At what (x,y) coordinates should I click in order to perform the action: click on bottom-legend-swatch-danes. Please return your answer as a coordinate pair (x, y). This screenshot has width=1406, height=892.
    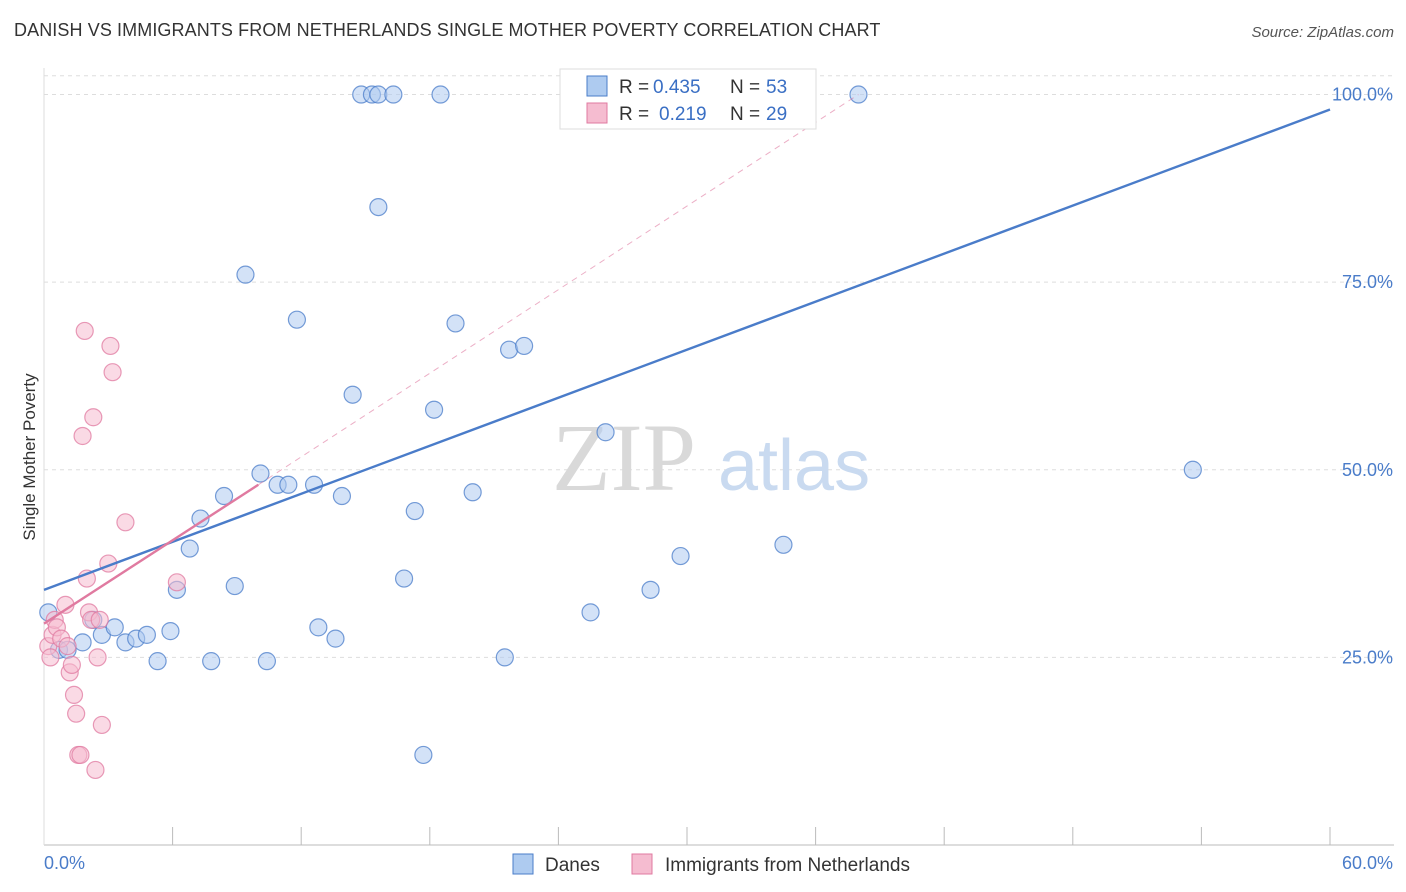
    Looking at the image, I should click on (523, 864).